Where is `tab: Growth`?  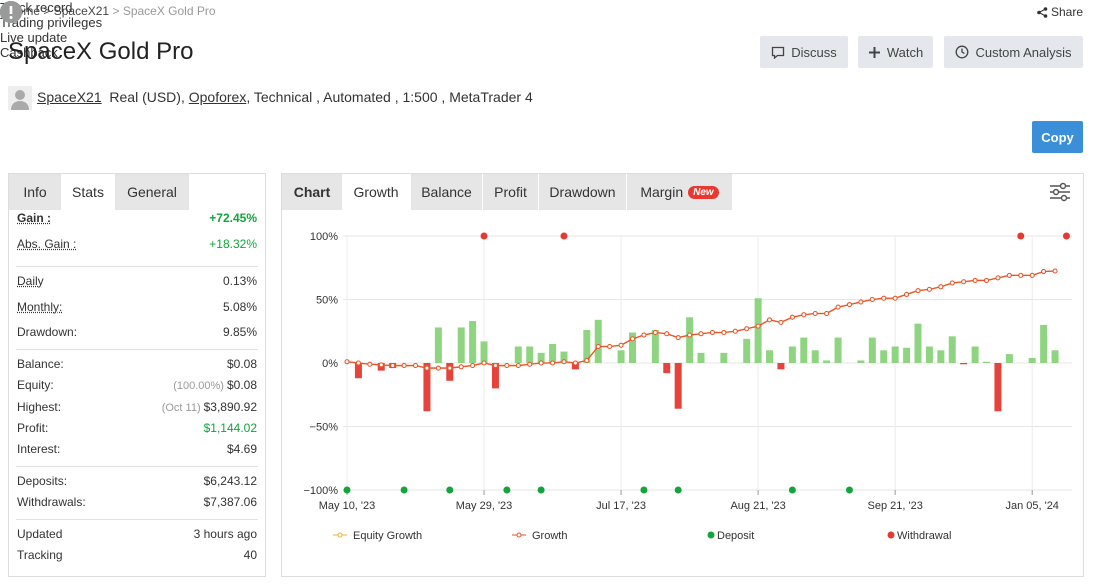
tab: Growth is located at coordinates (376, 192).